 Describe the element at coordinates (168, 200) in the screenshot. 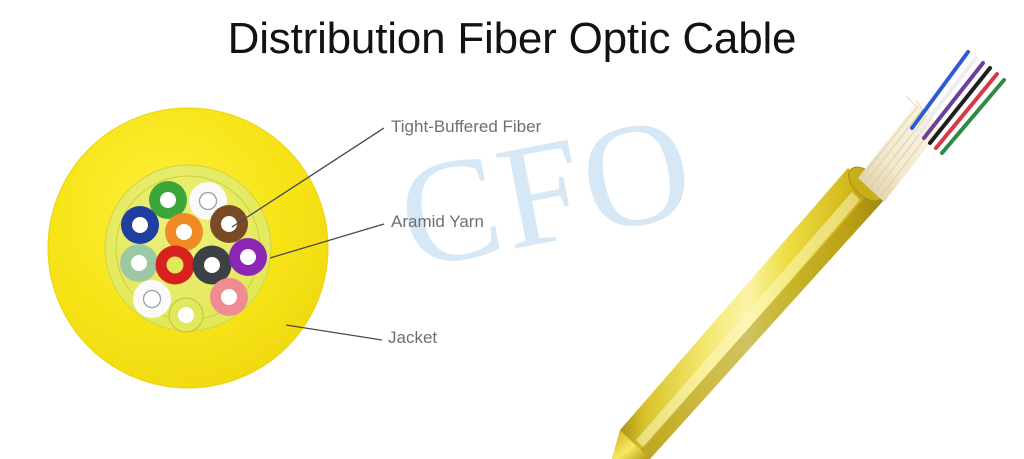

I see `fiber-green` at that location.